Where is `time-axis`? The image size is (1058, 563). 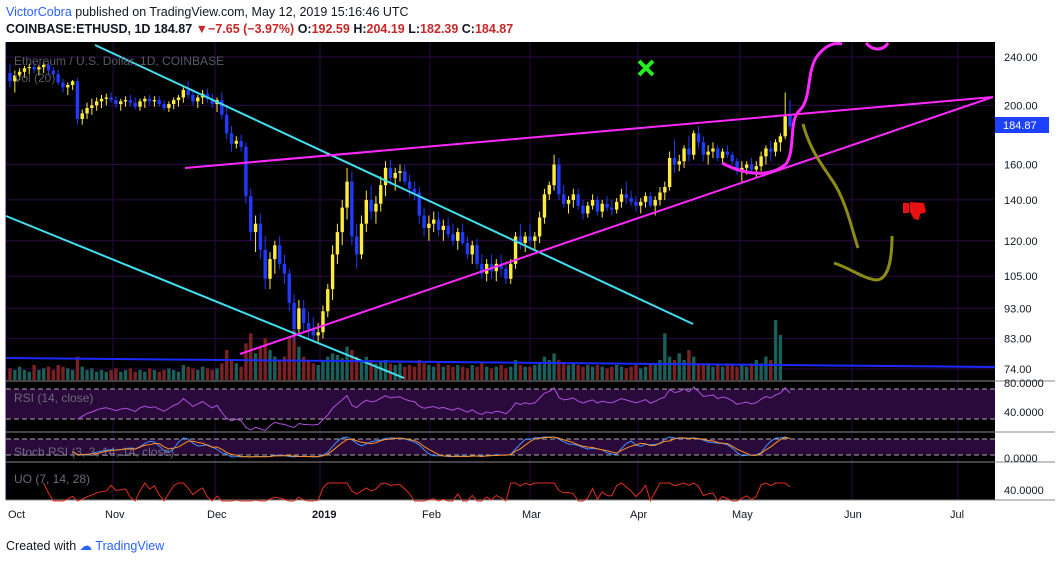
time-axis is located at coordinates (500, 514).